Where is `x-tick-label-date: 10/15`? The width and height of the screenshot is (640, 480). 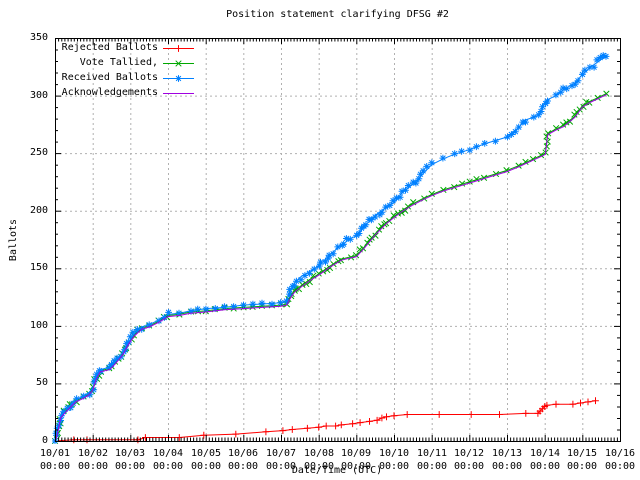
x-tick-label-date: 10/15 is located at coordinates (582, 453).